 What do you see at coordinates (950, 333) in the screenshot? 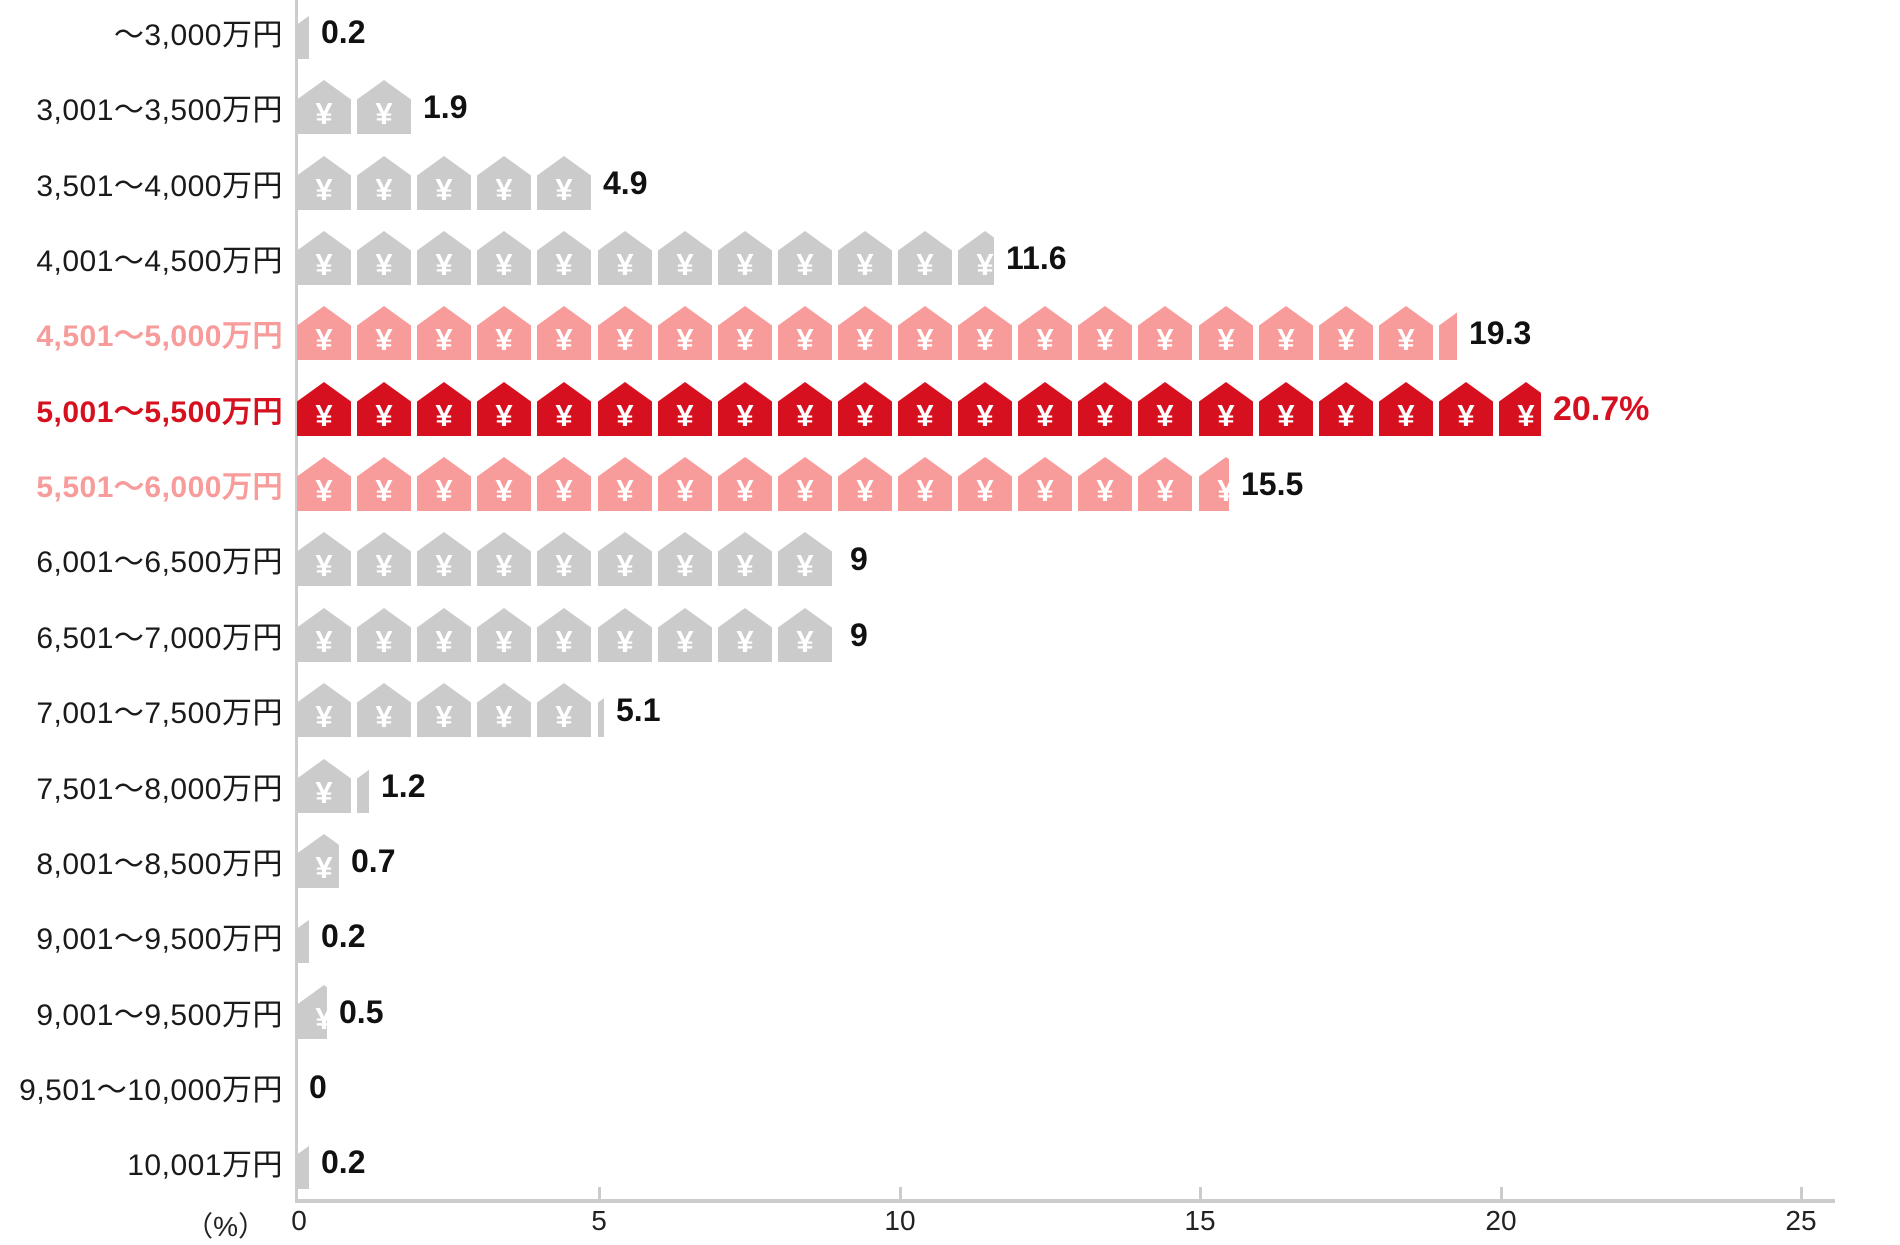
I see `chart-row: 4,501～5,000万円 ¥ ¥ ¥ ¥ ¥ ¥ ¥ ¥ ¥ ¥ ¥ ¥ ¥ ¥ ¥ ¥ ¥ ¥ ¥ ¥19.3` at bounding box center [950, 333].